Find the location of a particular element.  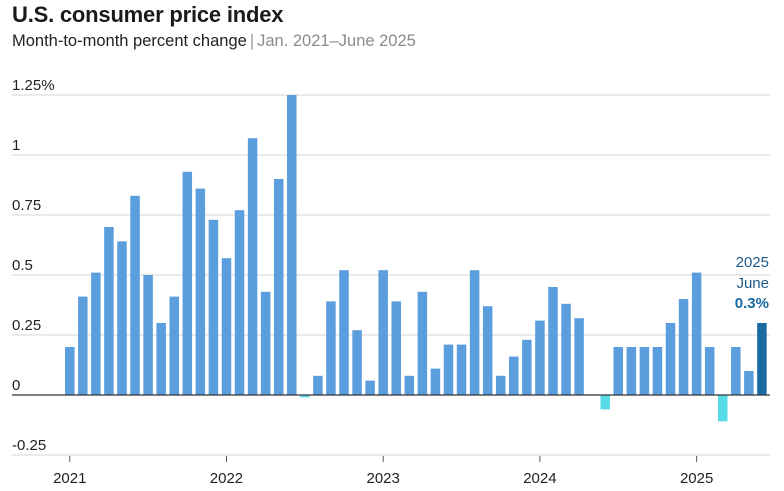

subtitle-date-range: Jan. 2021–June 2025 is located at coordinates (336, 41).